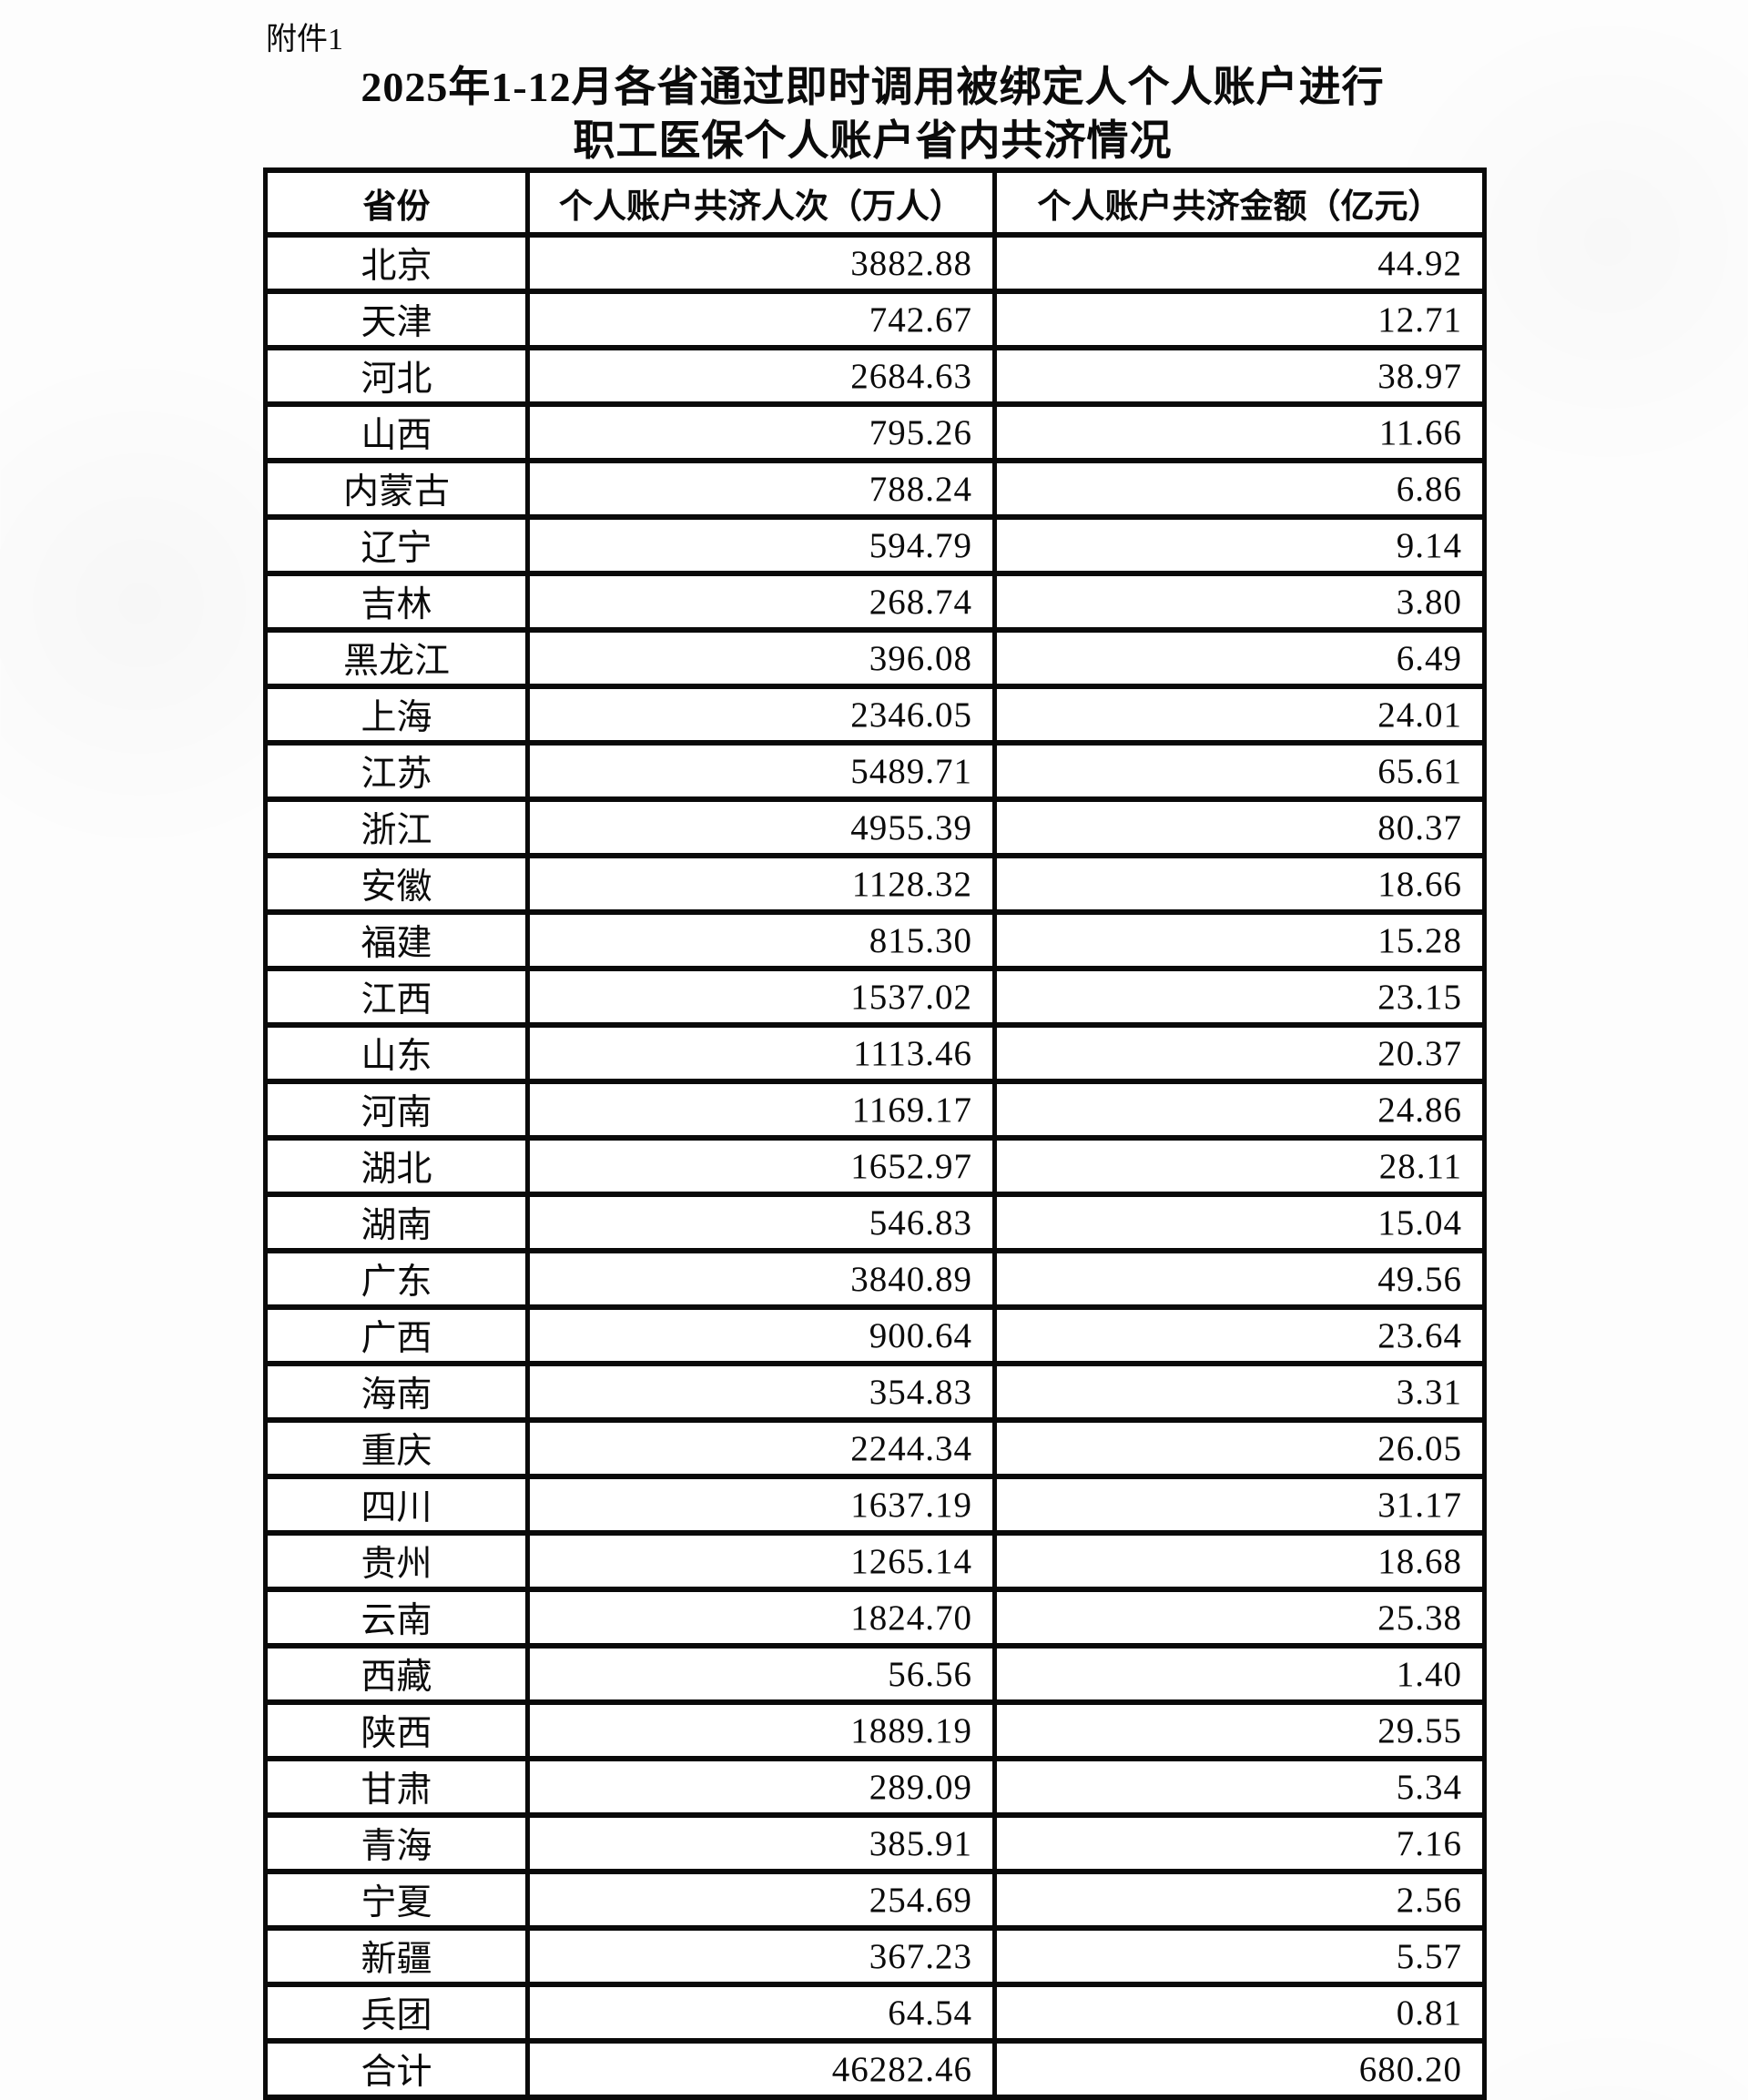  I want to click on attachment-label: 附件1, so click(304, 39).